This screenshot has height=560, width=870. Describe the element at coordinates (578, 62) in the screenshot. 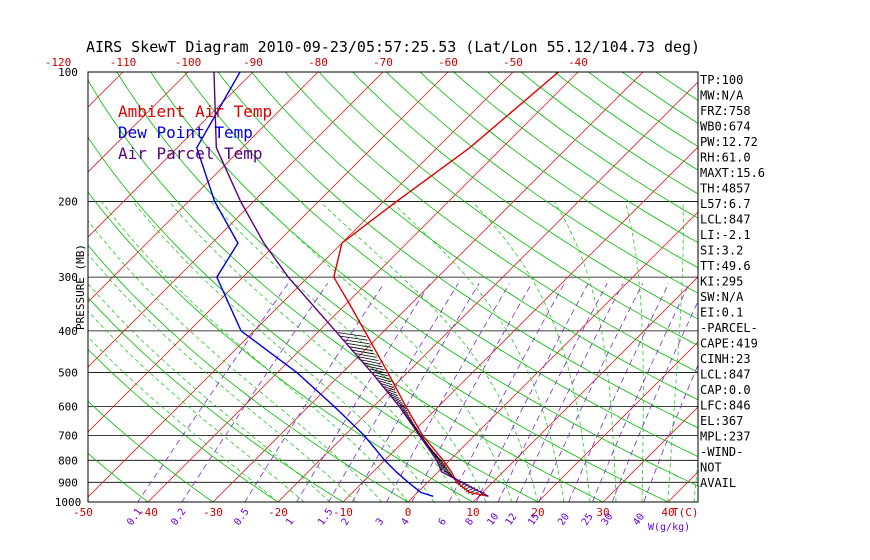

I see `top-temp-tick-label: -40` at that location.